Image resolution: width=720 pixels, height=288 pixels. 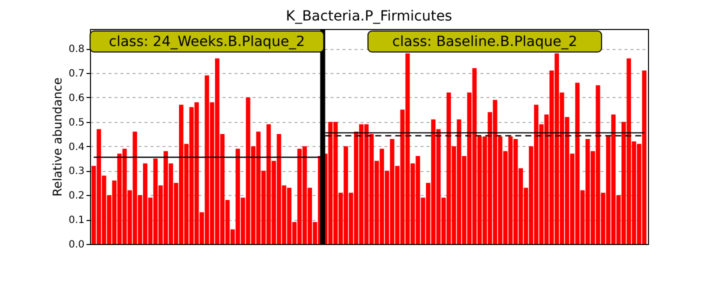 I want to click on y-tick-label: 0.6, so click(x=76, y=98).